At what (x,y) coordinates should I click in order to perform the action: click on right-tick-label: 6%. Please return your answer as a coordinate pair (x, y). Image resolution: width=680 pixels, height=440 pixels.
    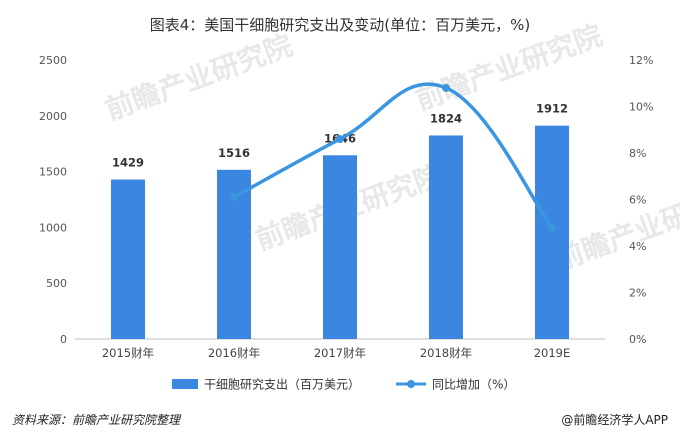
    Looking at the image, I should click on (637, 200).